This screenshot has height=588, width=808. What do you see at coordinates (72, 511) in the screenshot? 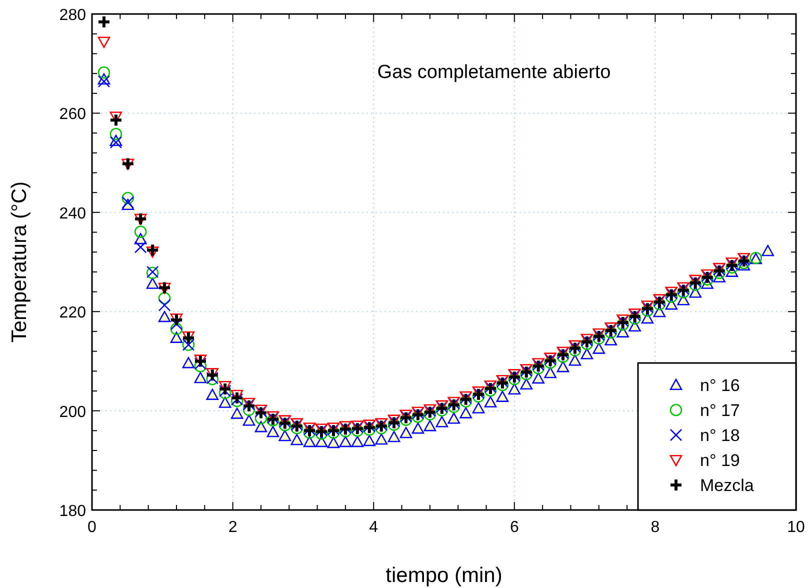
I see `y-tick-label: 180` at bounding box center [72, 511].